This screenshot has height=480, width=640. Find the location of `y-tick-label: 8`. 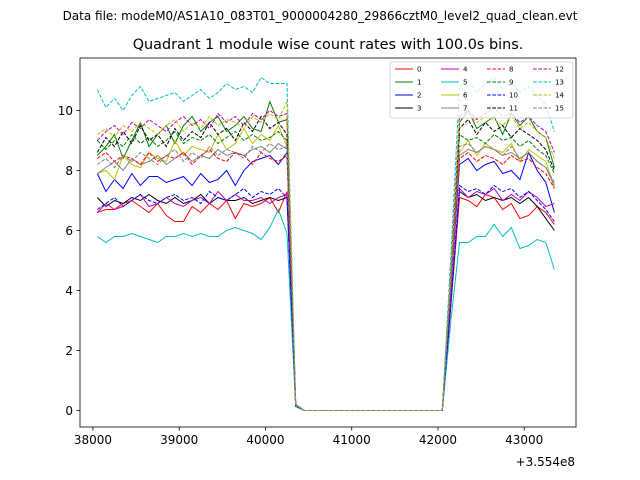

y-tick-label: 8 is located at coordinates (69, 171).